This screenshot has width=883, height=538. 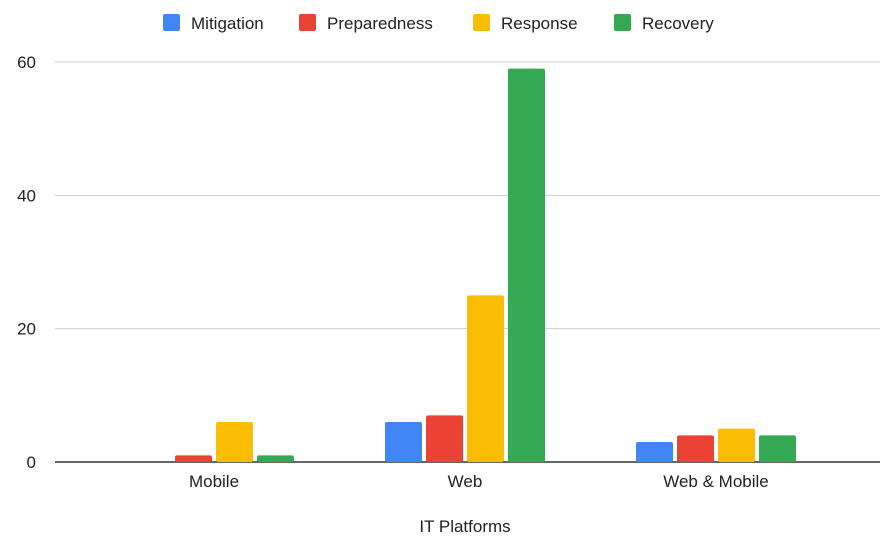 I want to click on x-tick-label: Mobile, so click(x=214, y=481).